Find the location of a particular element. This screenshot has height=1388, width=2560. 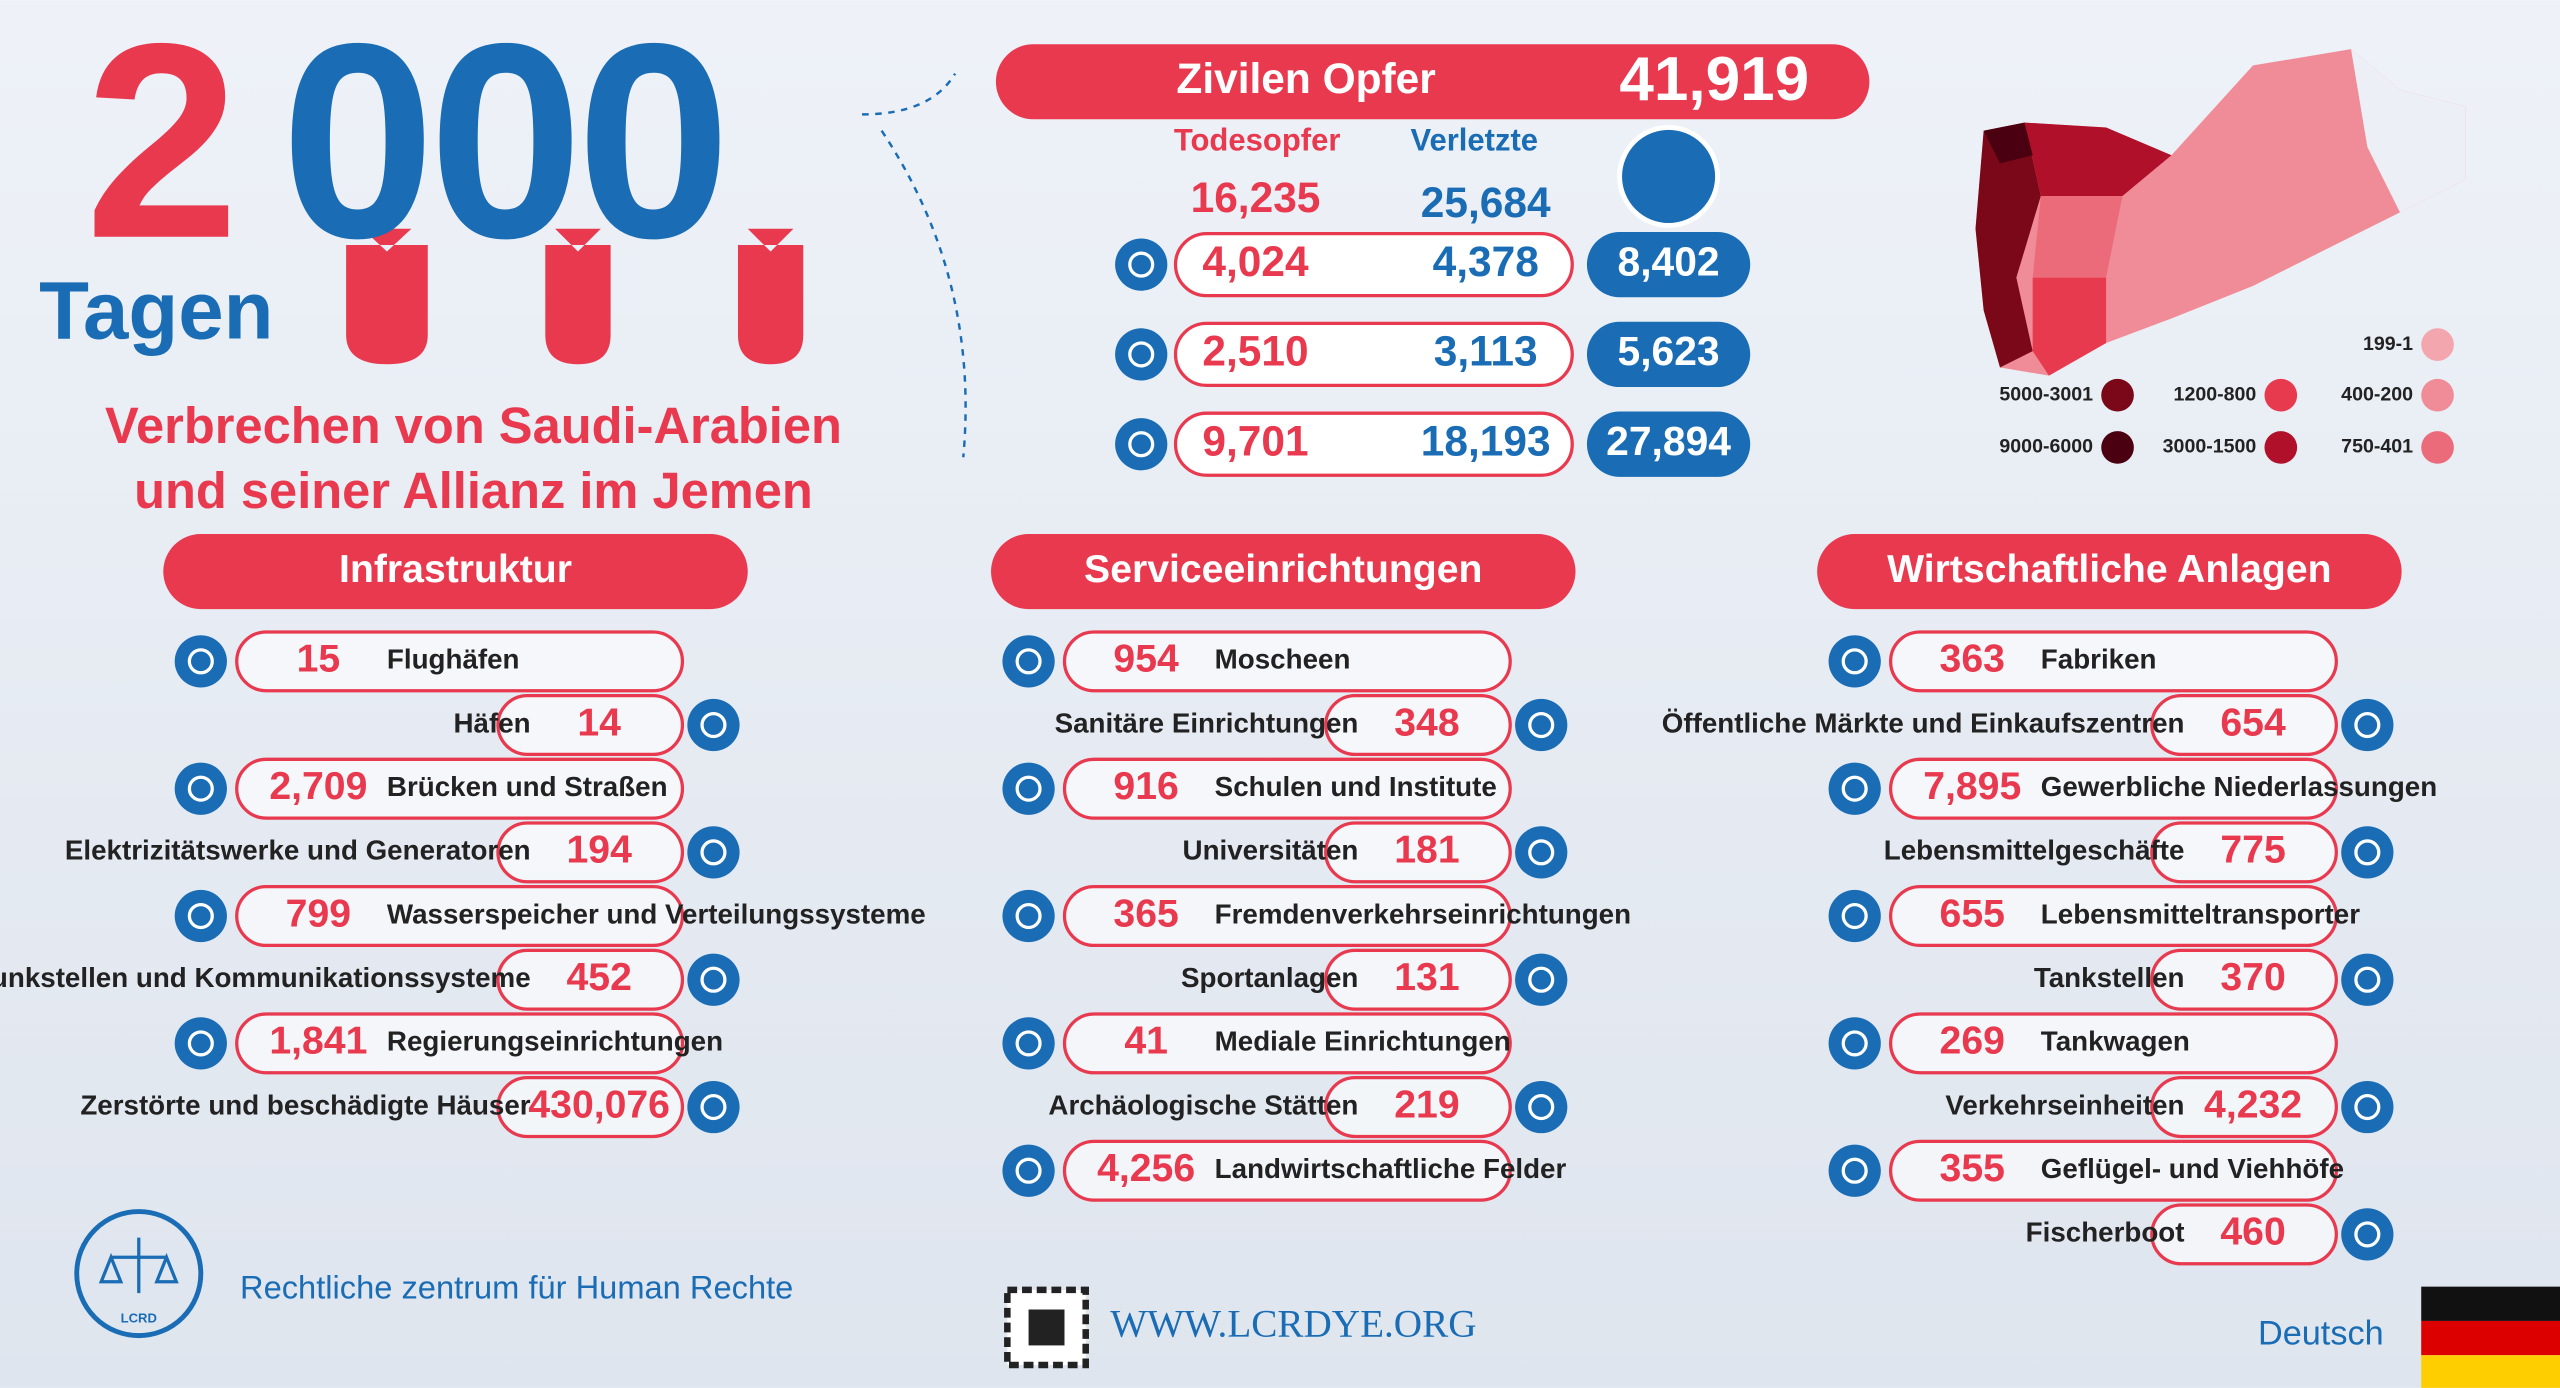

subtitle: und seiner Allianz im Jemen is located at coordinates (473, 490).